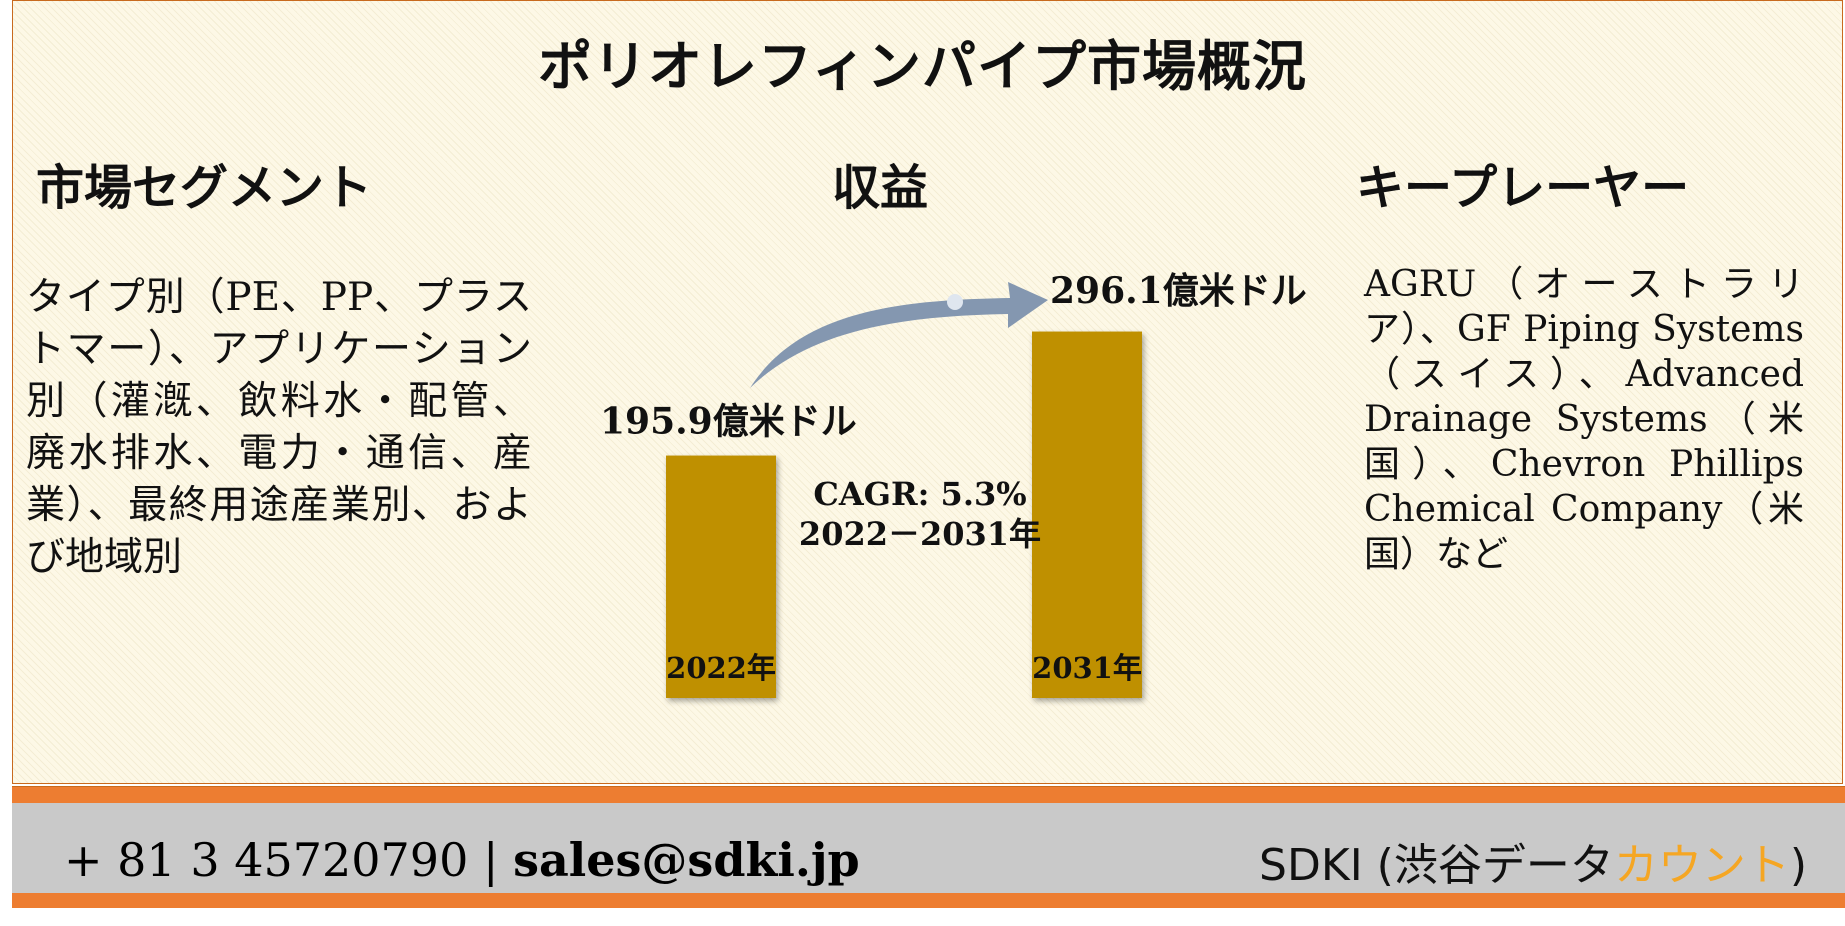 The image size is (1845, 926). I want to click on revenue-heading: 収益, so click(880, 188).